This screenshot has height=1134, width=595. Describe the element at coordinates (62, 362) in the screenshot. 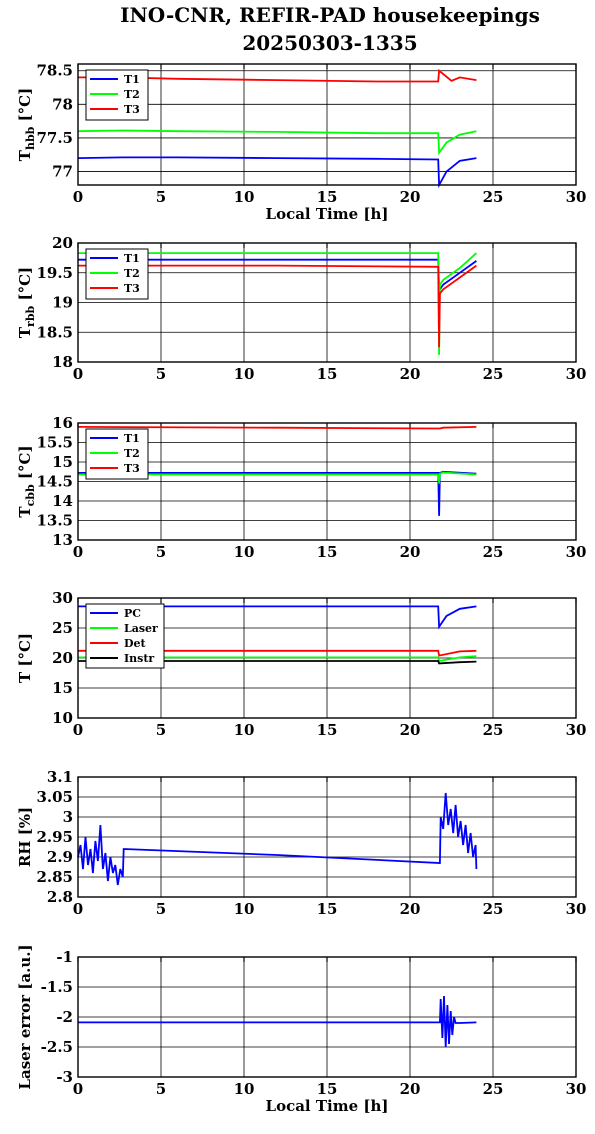

I see `y-tick-label: 18` at that location.